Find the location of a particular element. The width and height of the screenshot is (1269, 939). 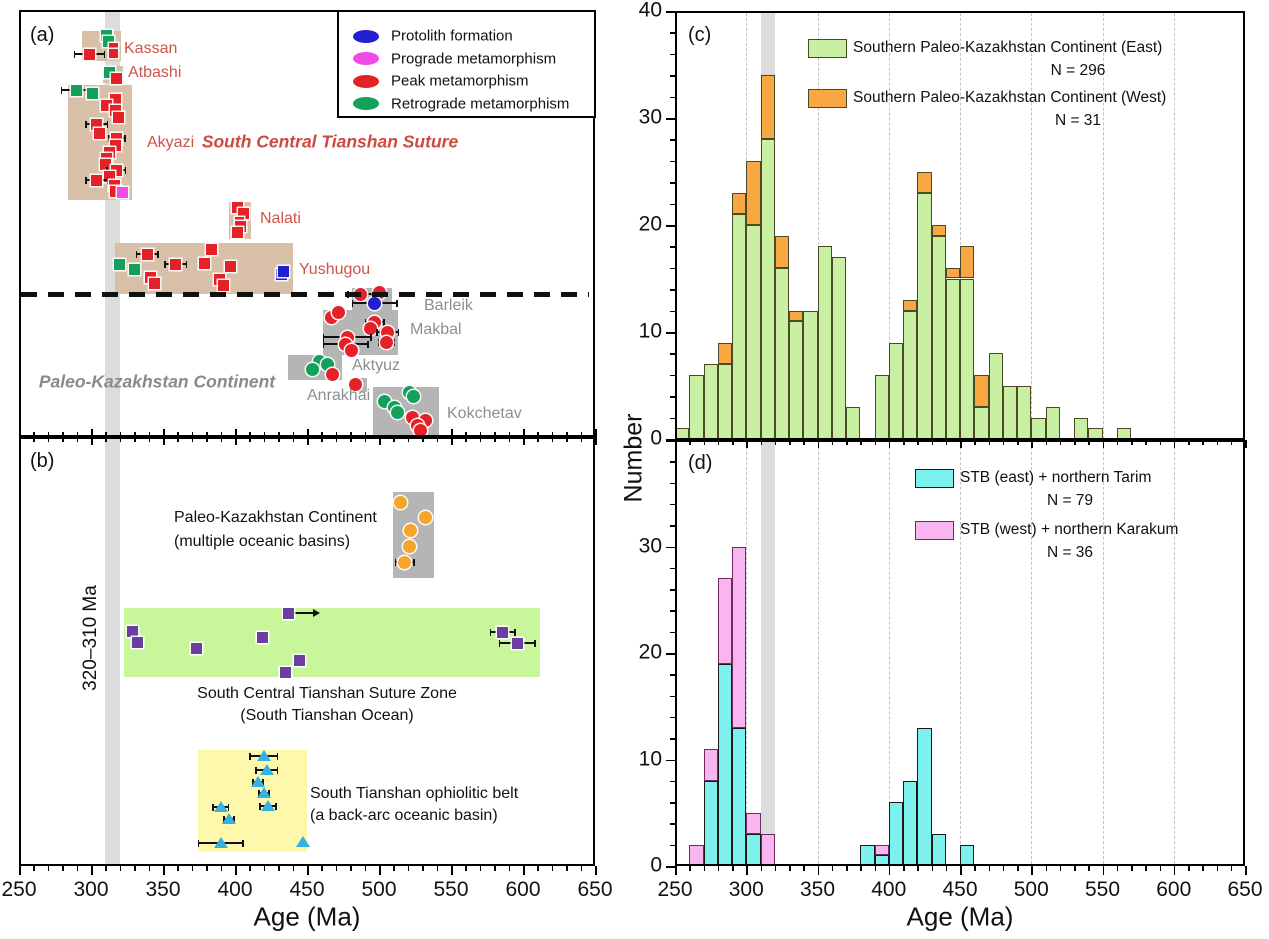

x-tick-label: 550 is located at coordinates (1102, 889).